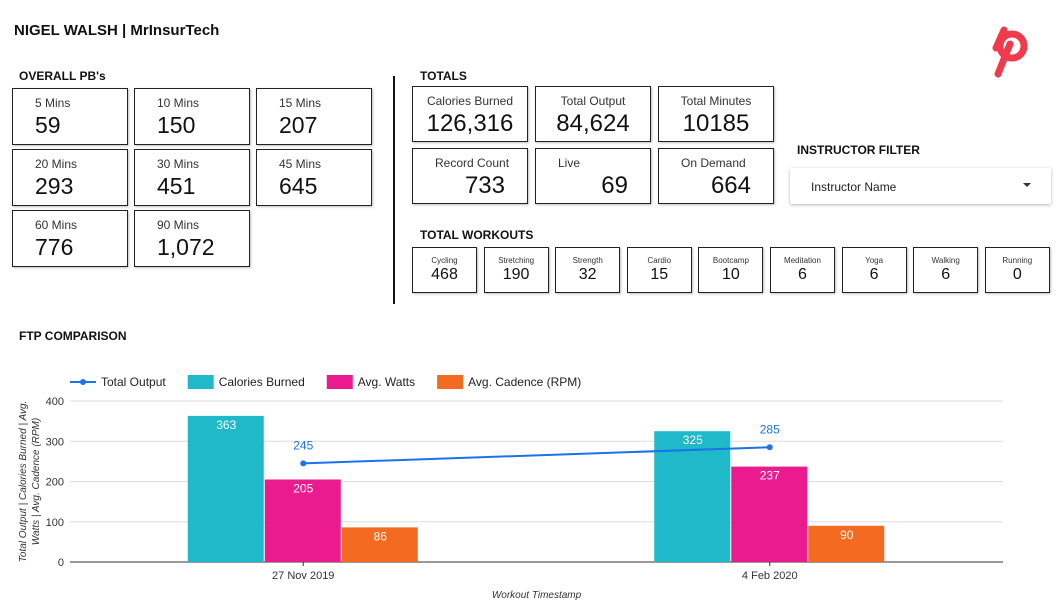 Image resolution: width=1062 pixels, height=610 pixels. What do you see at coordinates (444, 274) in the screenshot?
I see `card-value: 468` at bounding box center [444, 274].